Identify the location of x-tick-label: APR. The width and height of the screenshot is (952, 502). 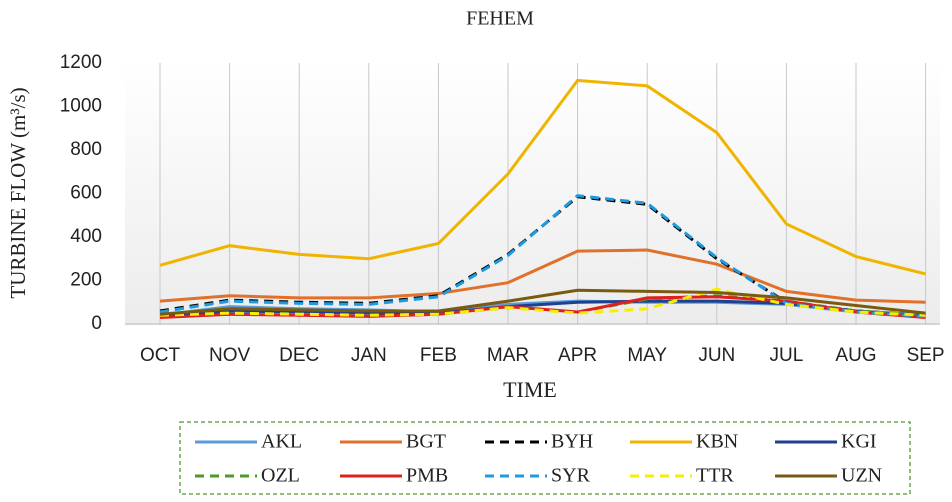
(577, 355).